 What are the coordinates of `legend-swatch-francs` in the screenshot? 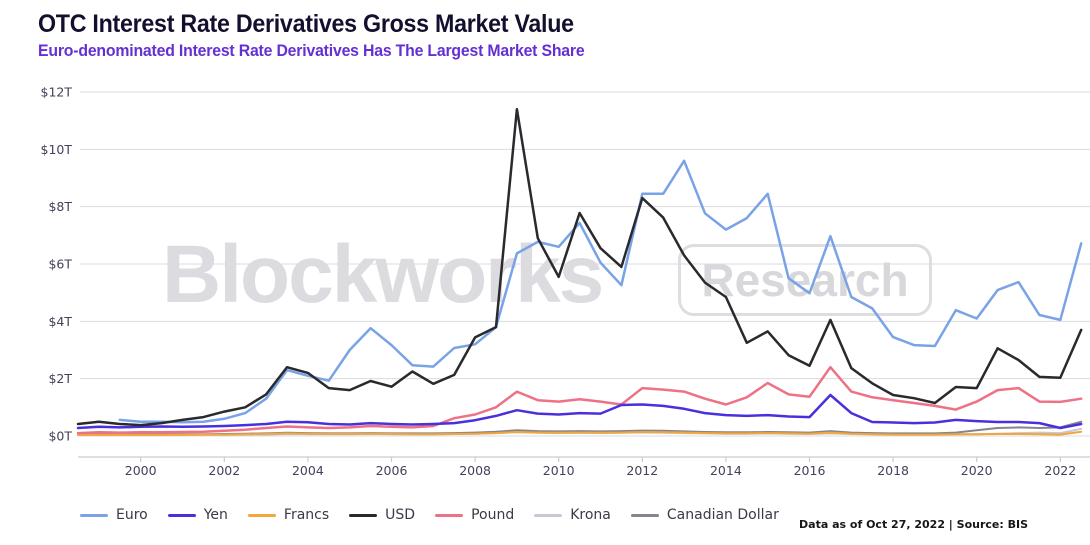 It's located at (261, 515).